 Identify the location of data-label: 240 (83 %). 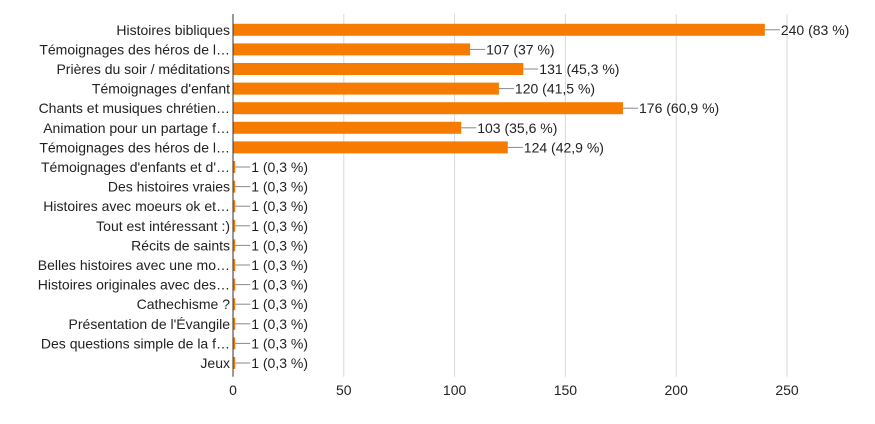
(815, 30).